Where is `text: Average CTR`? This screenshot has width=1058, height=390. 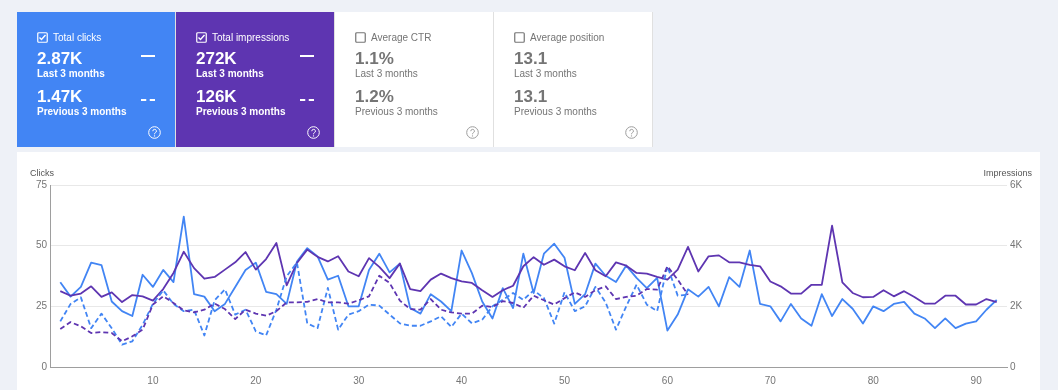
text: Average CTR is located at coordinates (401, 37).